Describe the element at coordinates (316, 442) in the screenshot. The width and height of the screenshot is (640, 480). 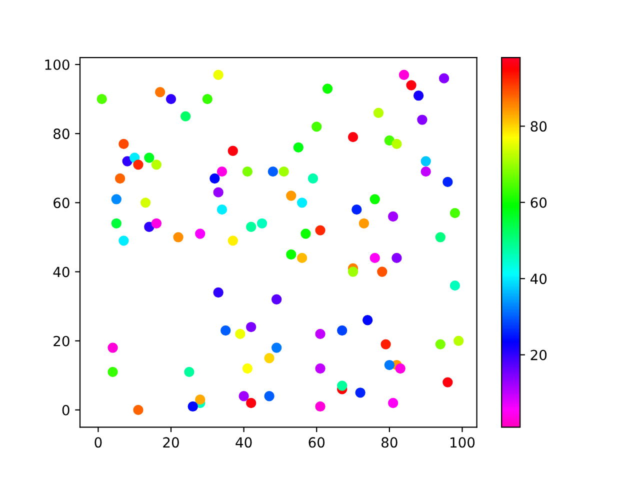
I see `x-tick-label: 60` at that location.